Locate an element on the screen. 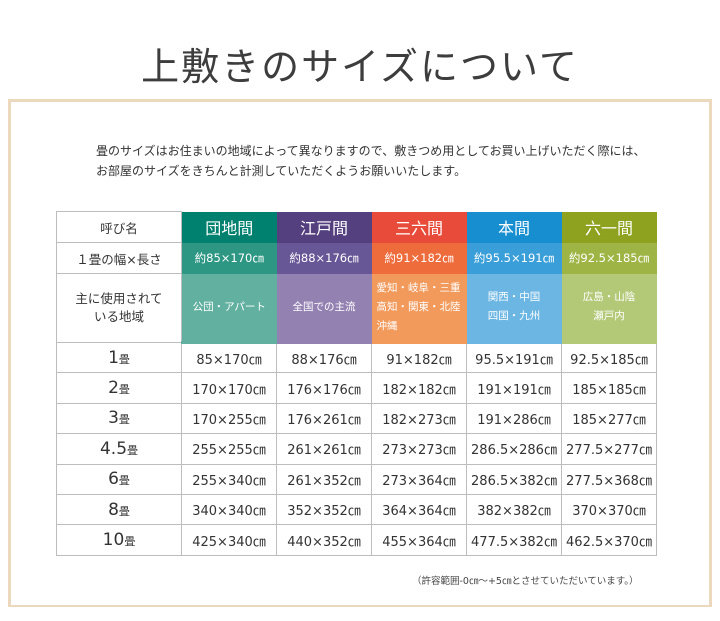  row-label-tatami: 10畳 is located at coordinates (119, 540).